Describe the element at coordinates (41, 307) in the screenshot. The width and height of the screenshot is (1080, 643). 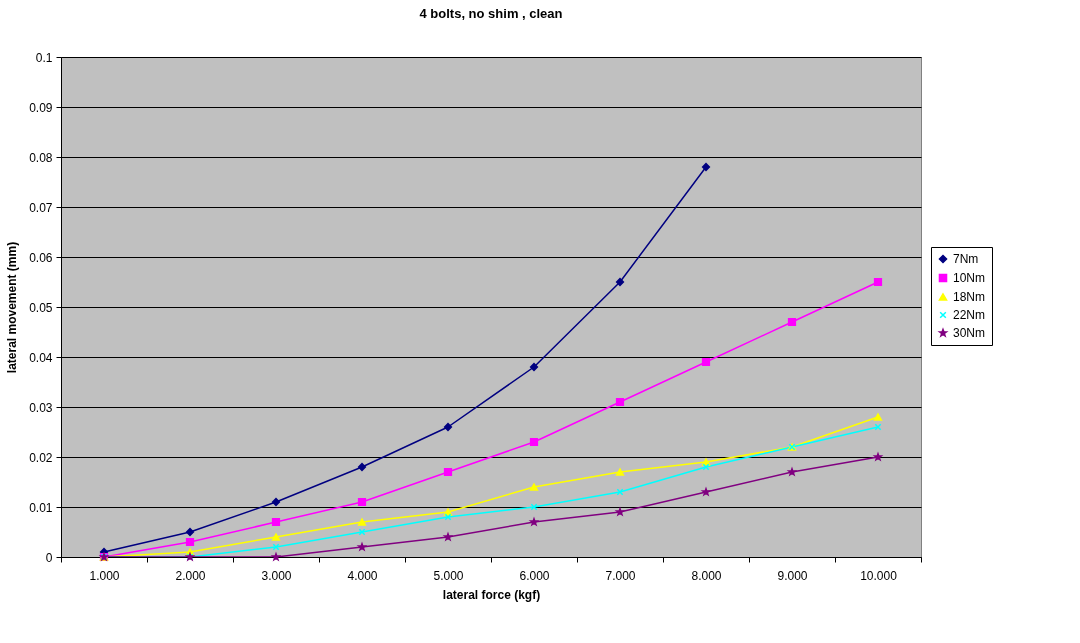
I see `y-tick-label: 0.05` at that location.